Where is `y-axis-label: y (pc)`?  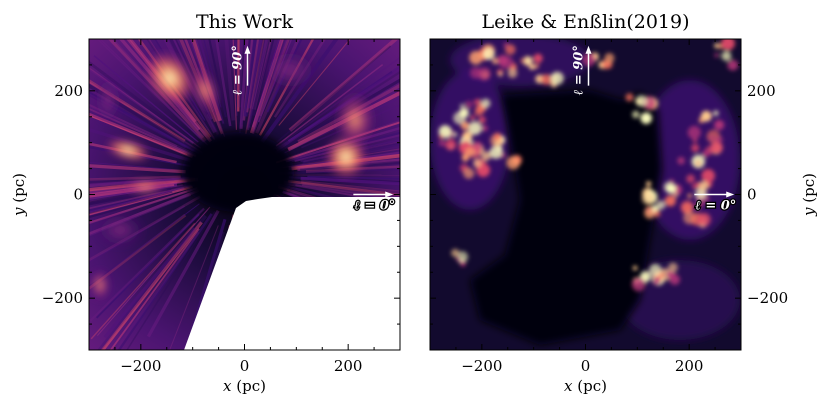
y-axis-label: y (pc) is located at coordinates (809, 195).